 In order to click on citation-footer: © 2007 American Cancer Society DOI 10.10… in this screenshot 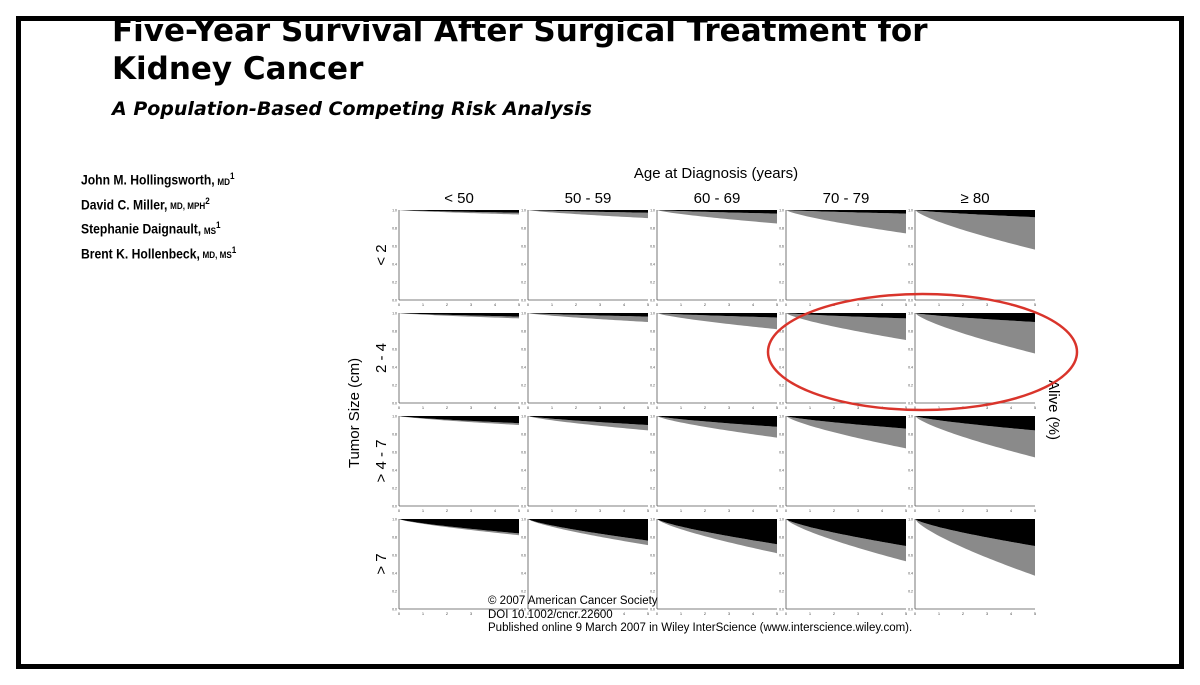, I will do `click(700, 615)`.